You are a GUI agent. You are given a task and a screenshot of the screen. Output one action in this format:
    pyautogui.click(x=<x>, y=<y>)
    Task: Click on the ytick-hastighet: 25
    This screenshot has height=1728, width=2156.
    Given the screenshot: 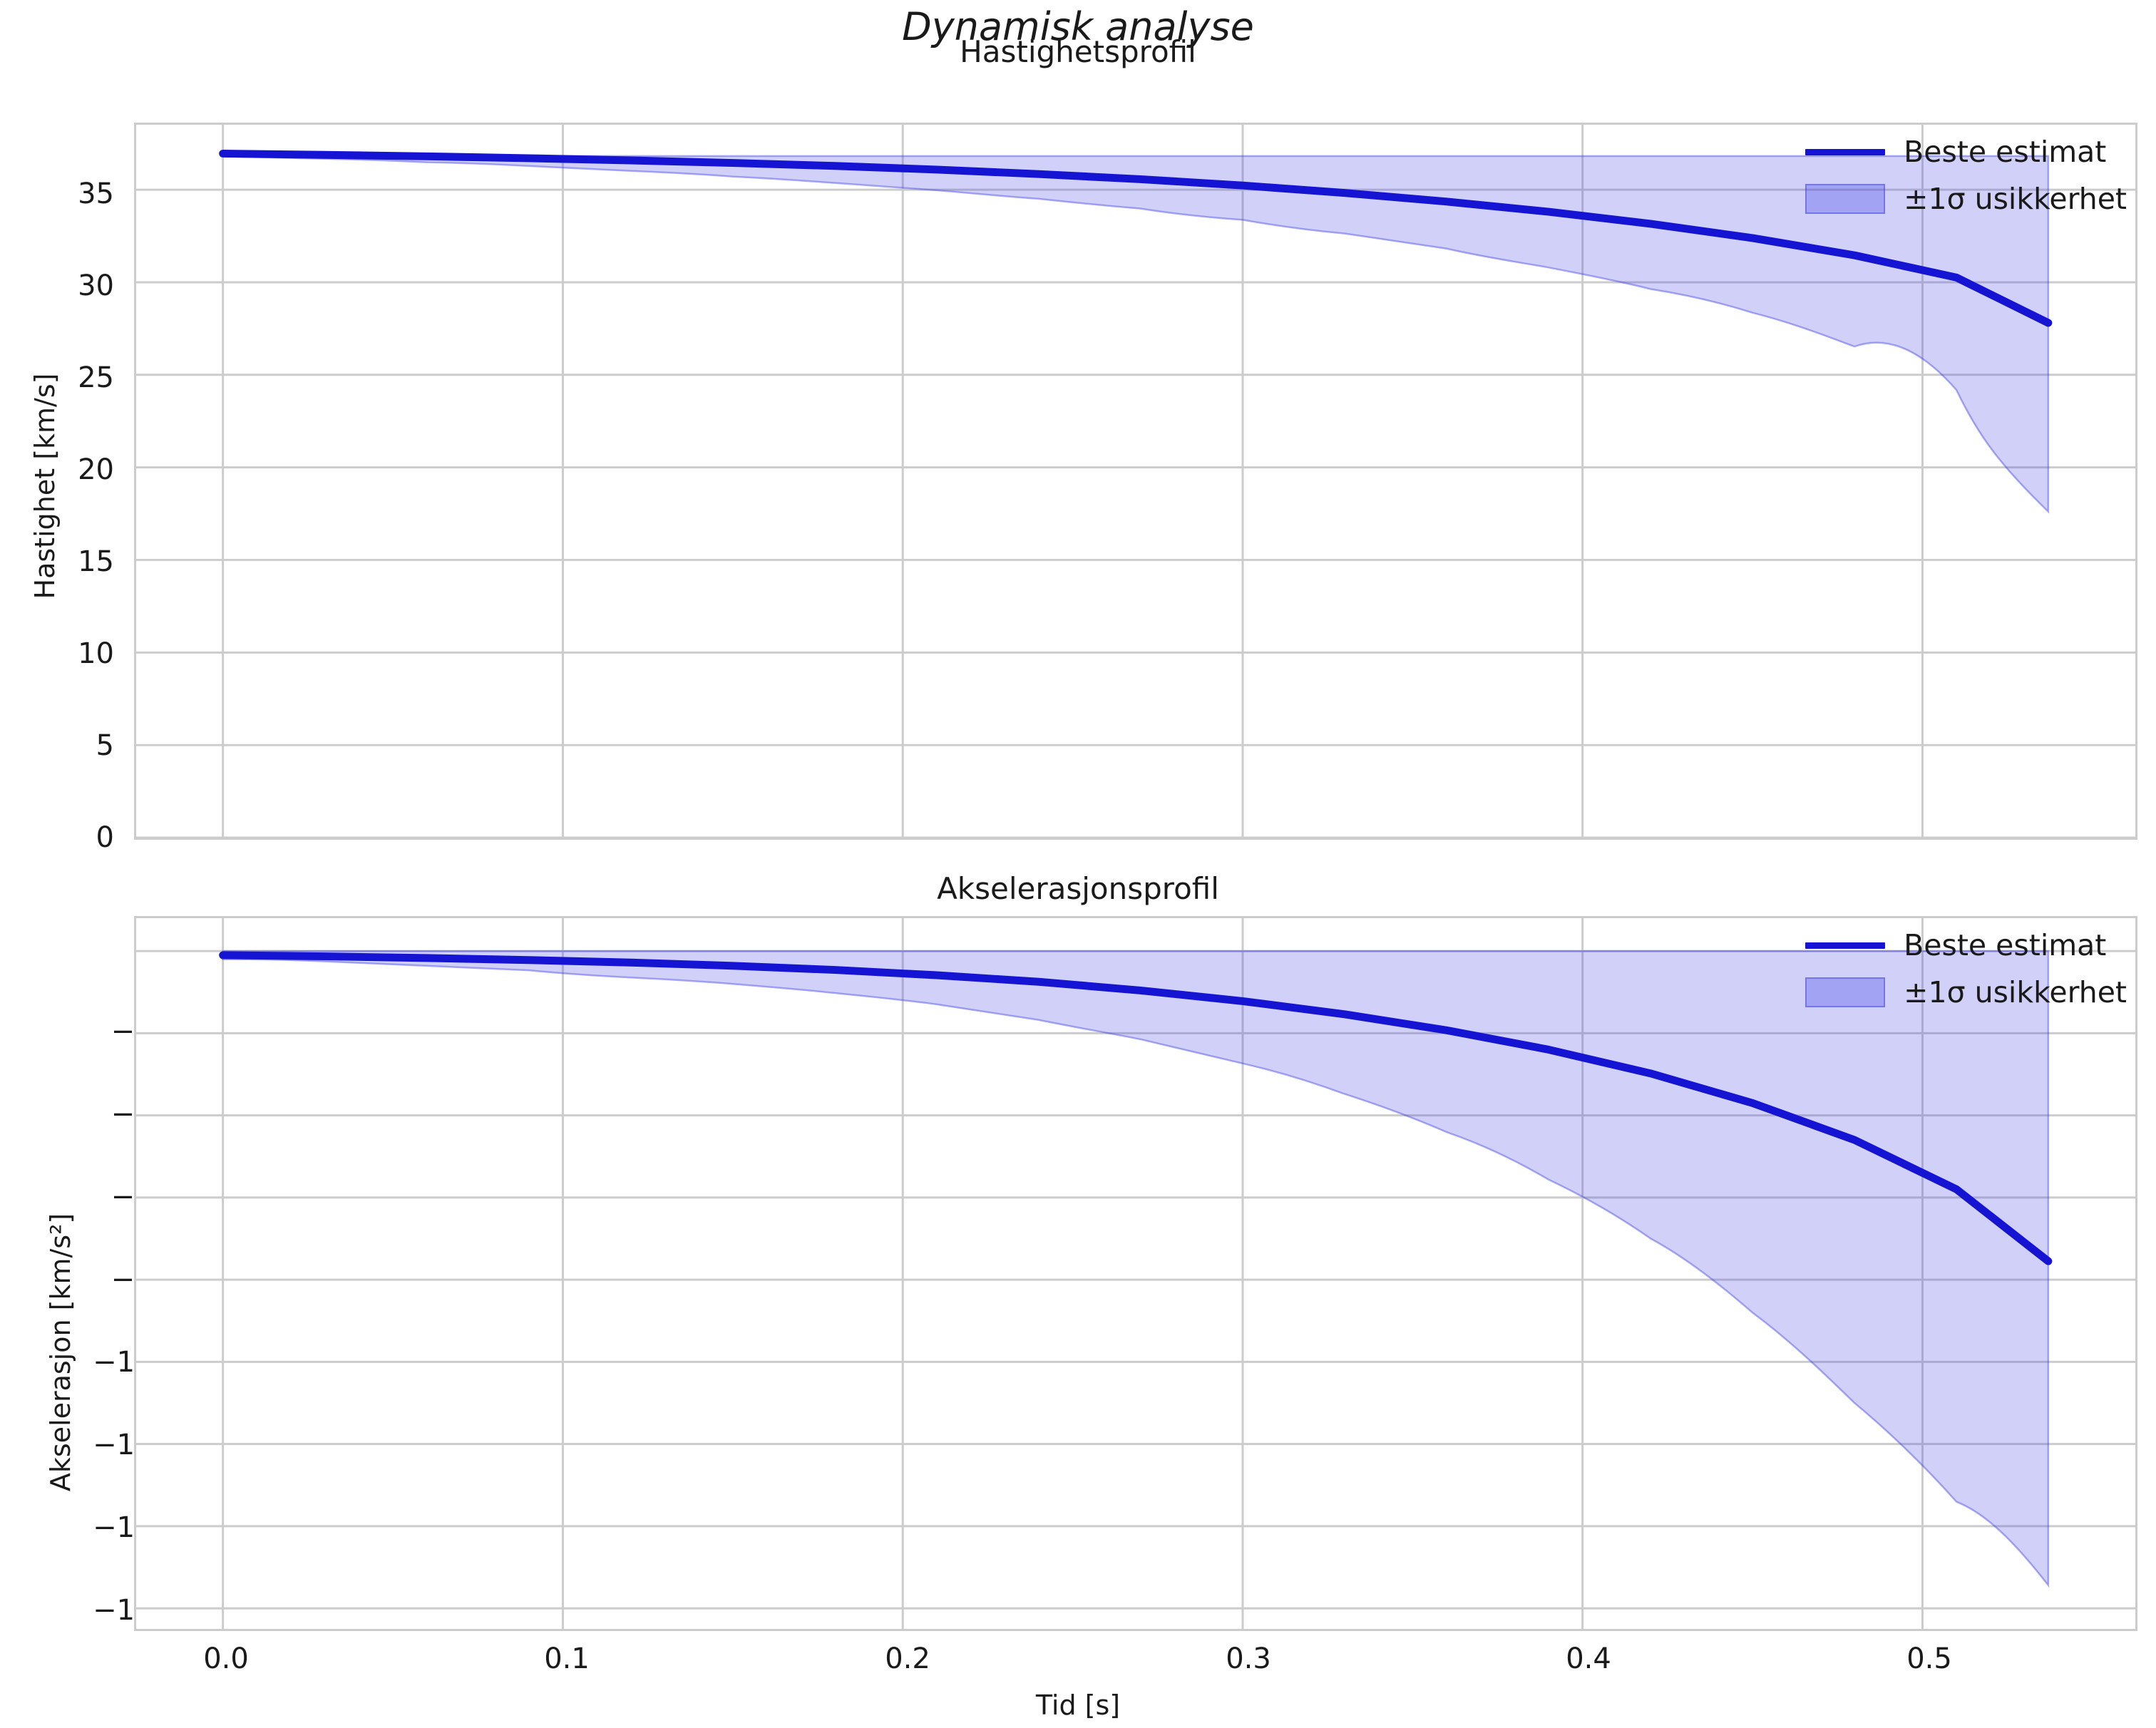 What is the action you would take?
    pyautogui.click(x=96, y=377)
    